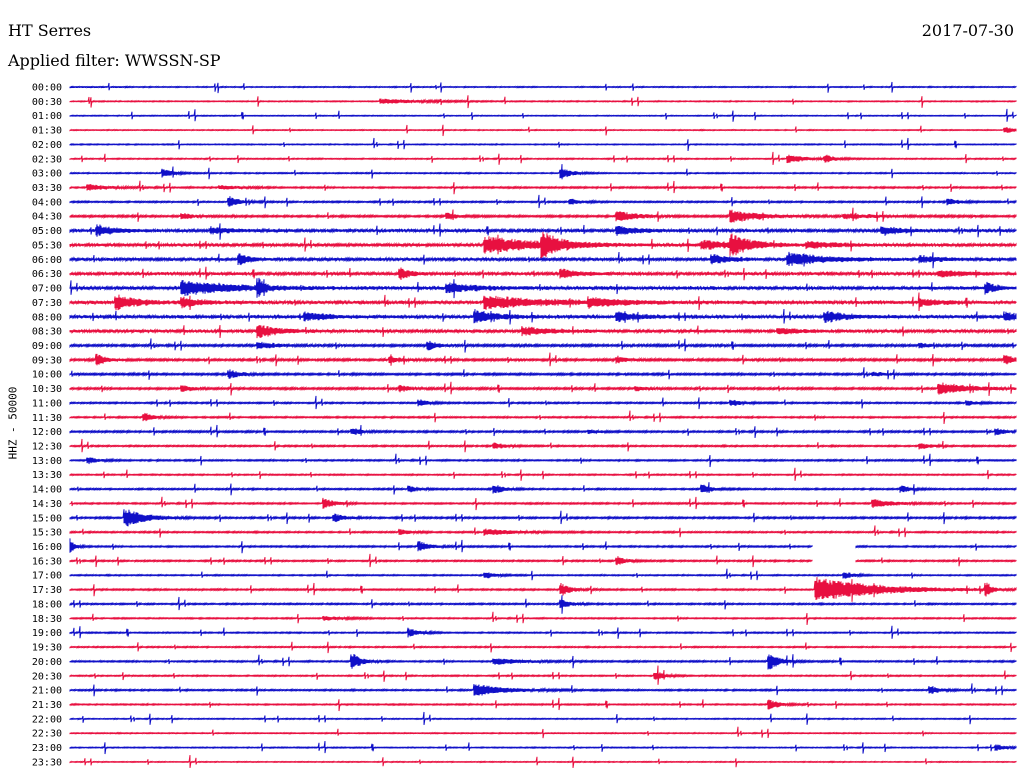 The height and width of the screenshot is (780, 1024). What do you see at coordinates (47, 461) in the screenshot?
I see `time-tick-label: 13:00` at bounding box center [47, 461].